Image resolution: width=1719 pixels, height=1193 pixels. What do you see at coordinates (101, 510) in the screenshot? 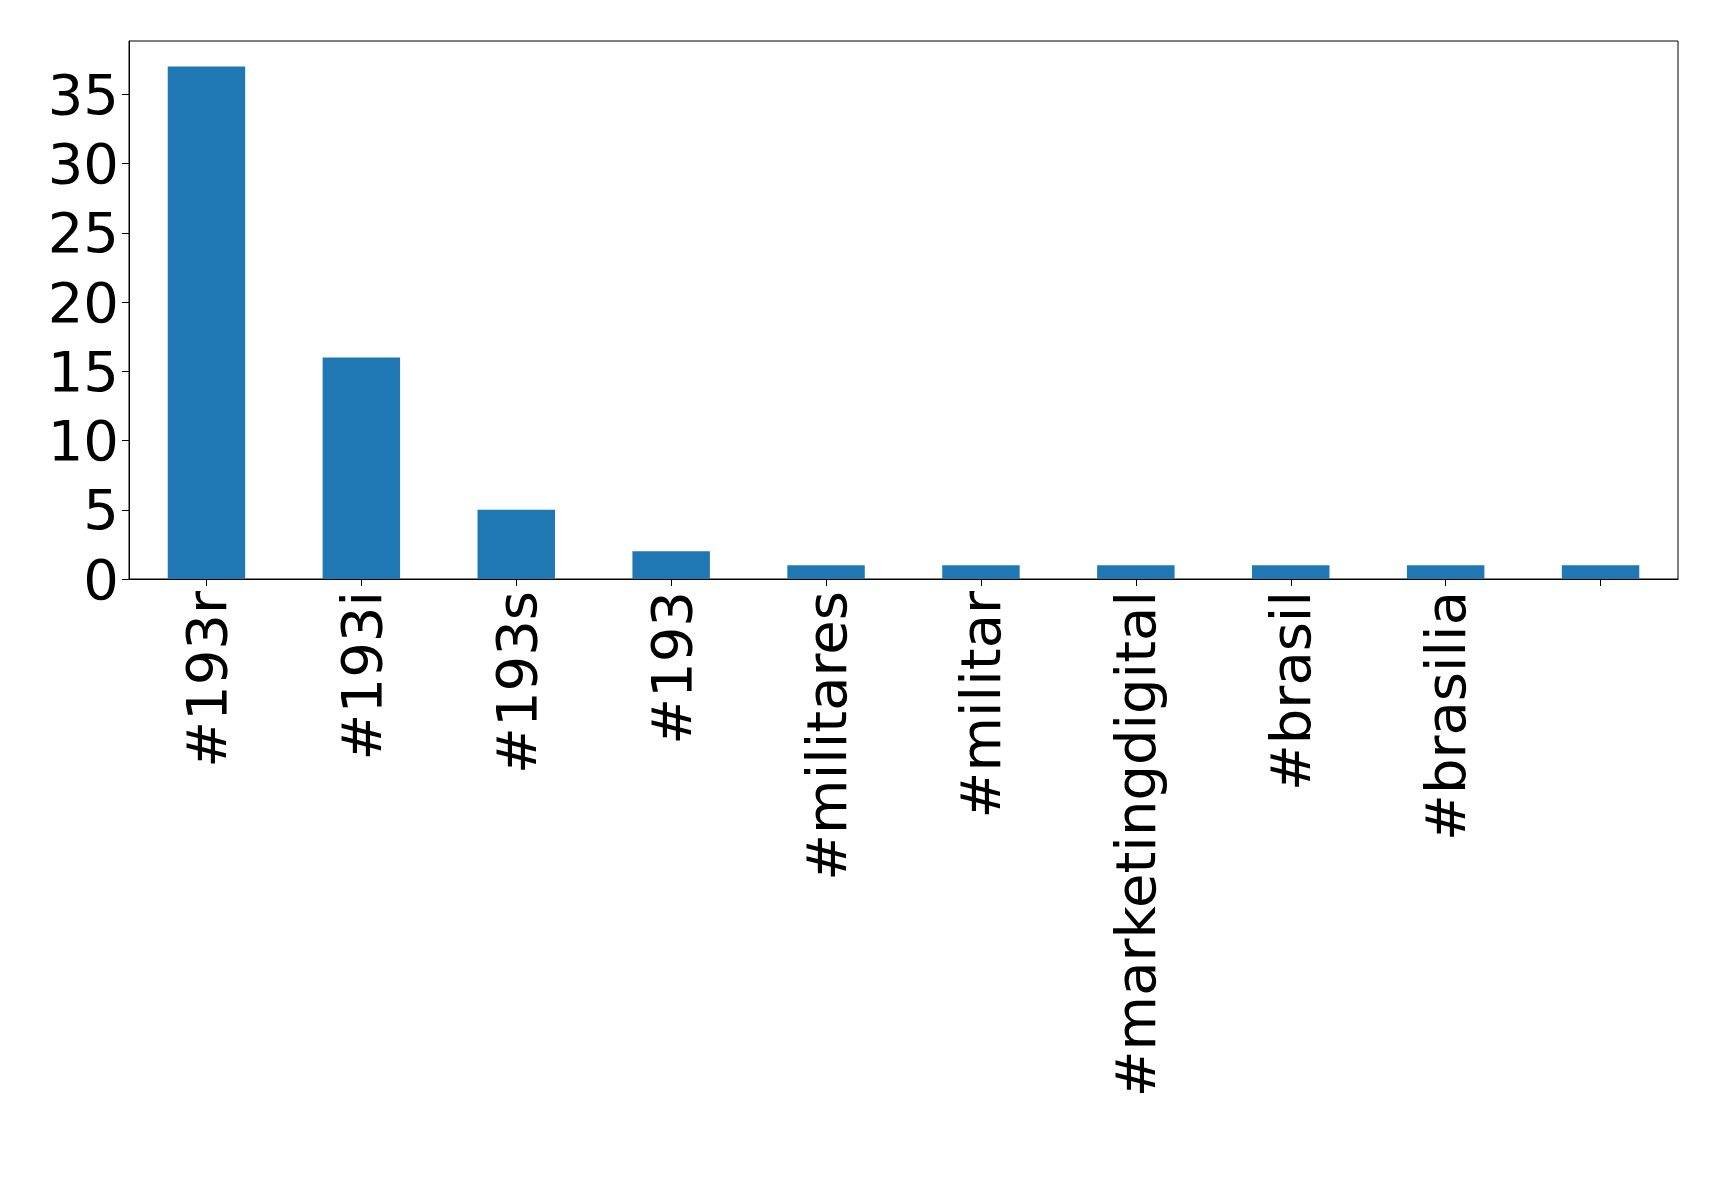
I see `y-tick-label: 5` at bounding box center [101, 510].